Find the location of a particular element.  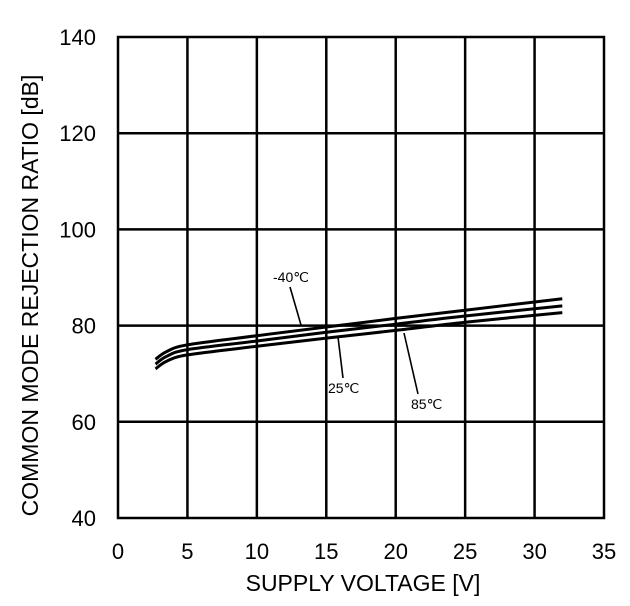

series-lines is located at coordinates (358, 334).